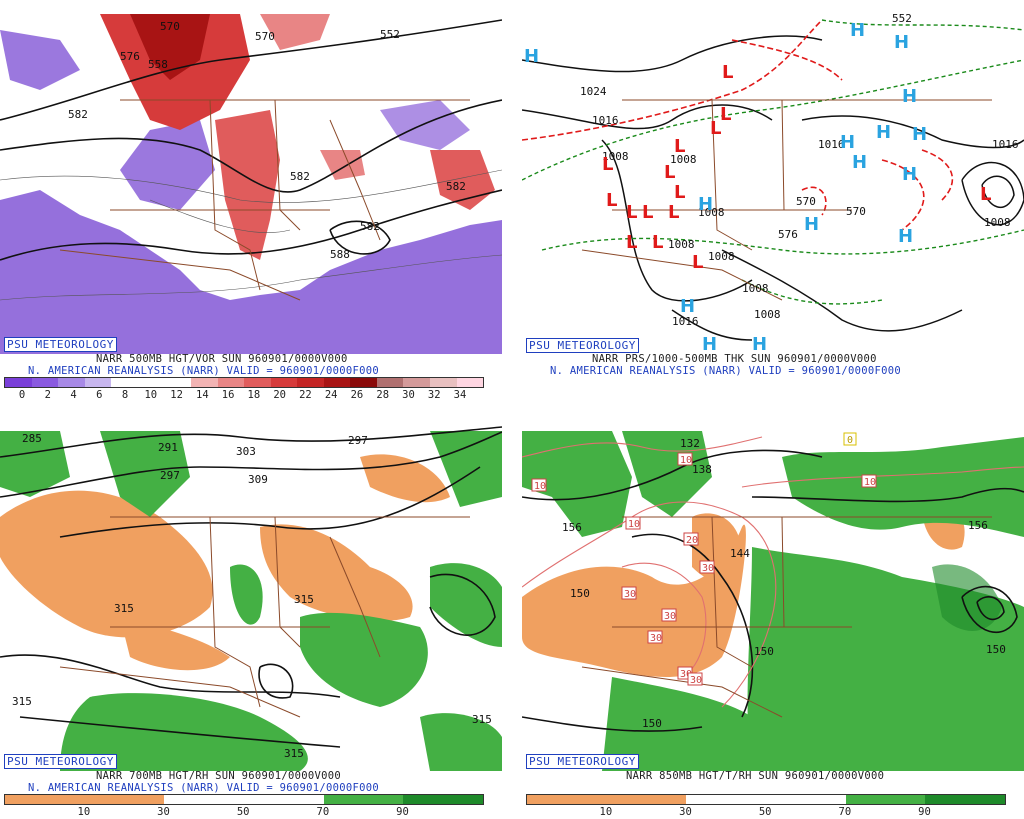 The width and height of the screenshot is (1024, 819). Describe the element at coordinates (806, 201) in the screenshot. I see `svg-text: 570` at that location.